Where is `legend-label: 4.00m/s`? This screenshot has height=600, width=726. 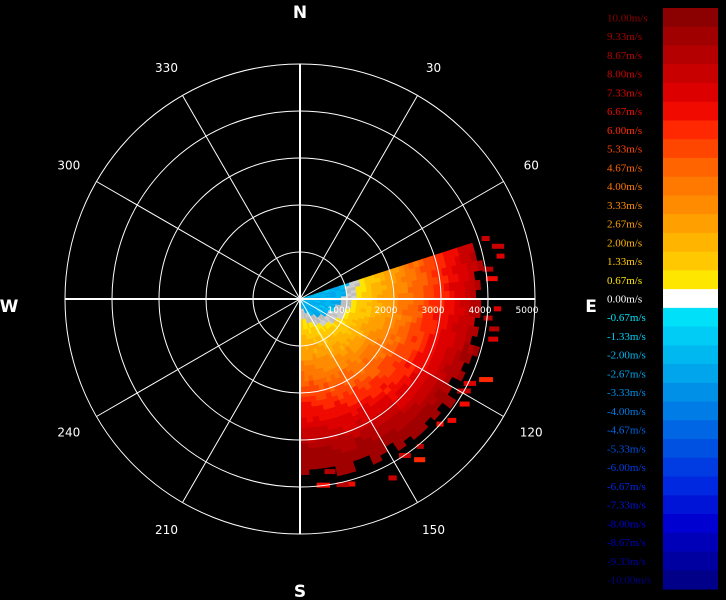 legend-label: 4.00m/s is located at coordinates (624, 187).